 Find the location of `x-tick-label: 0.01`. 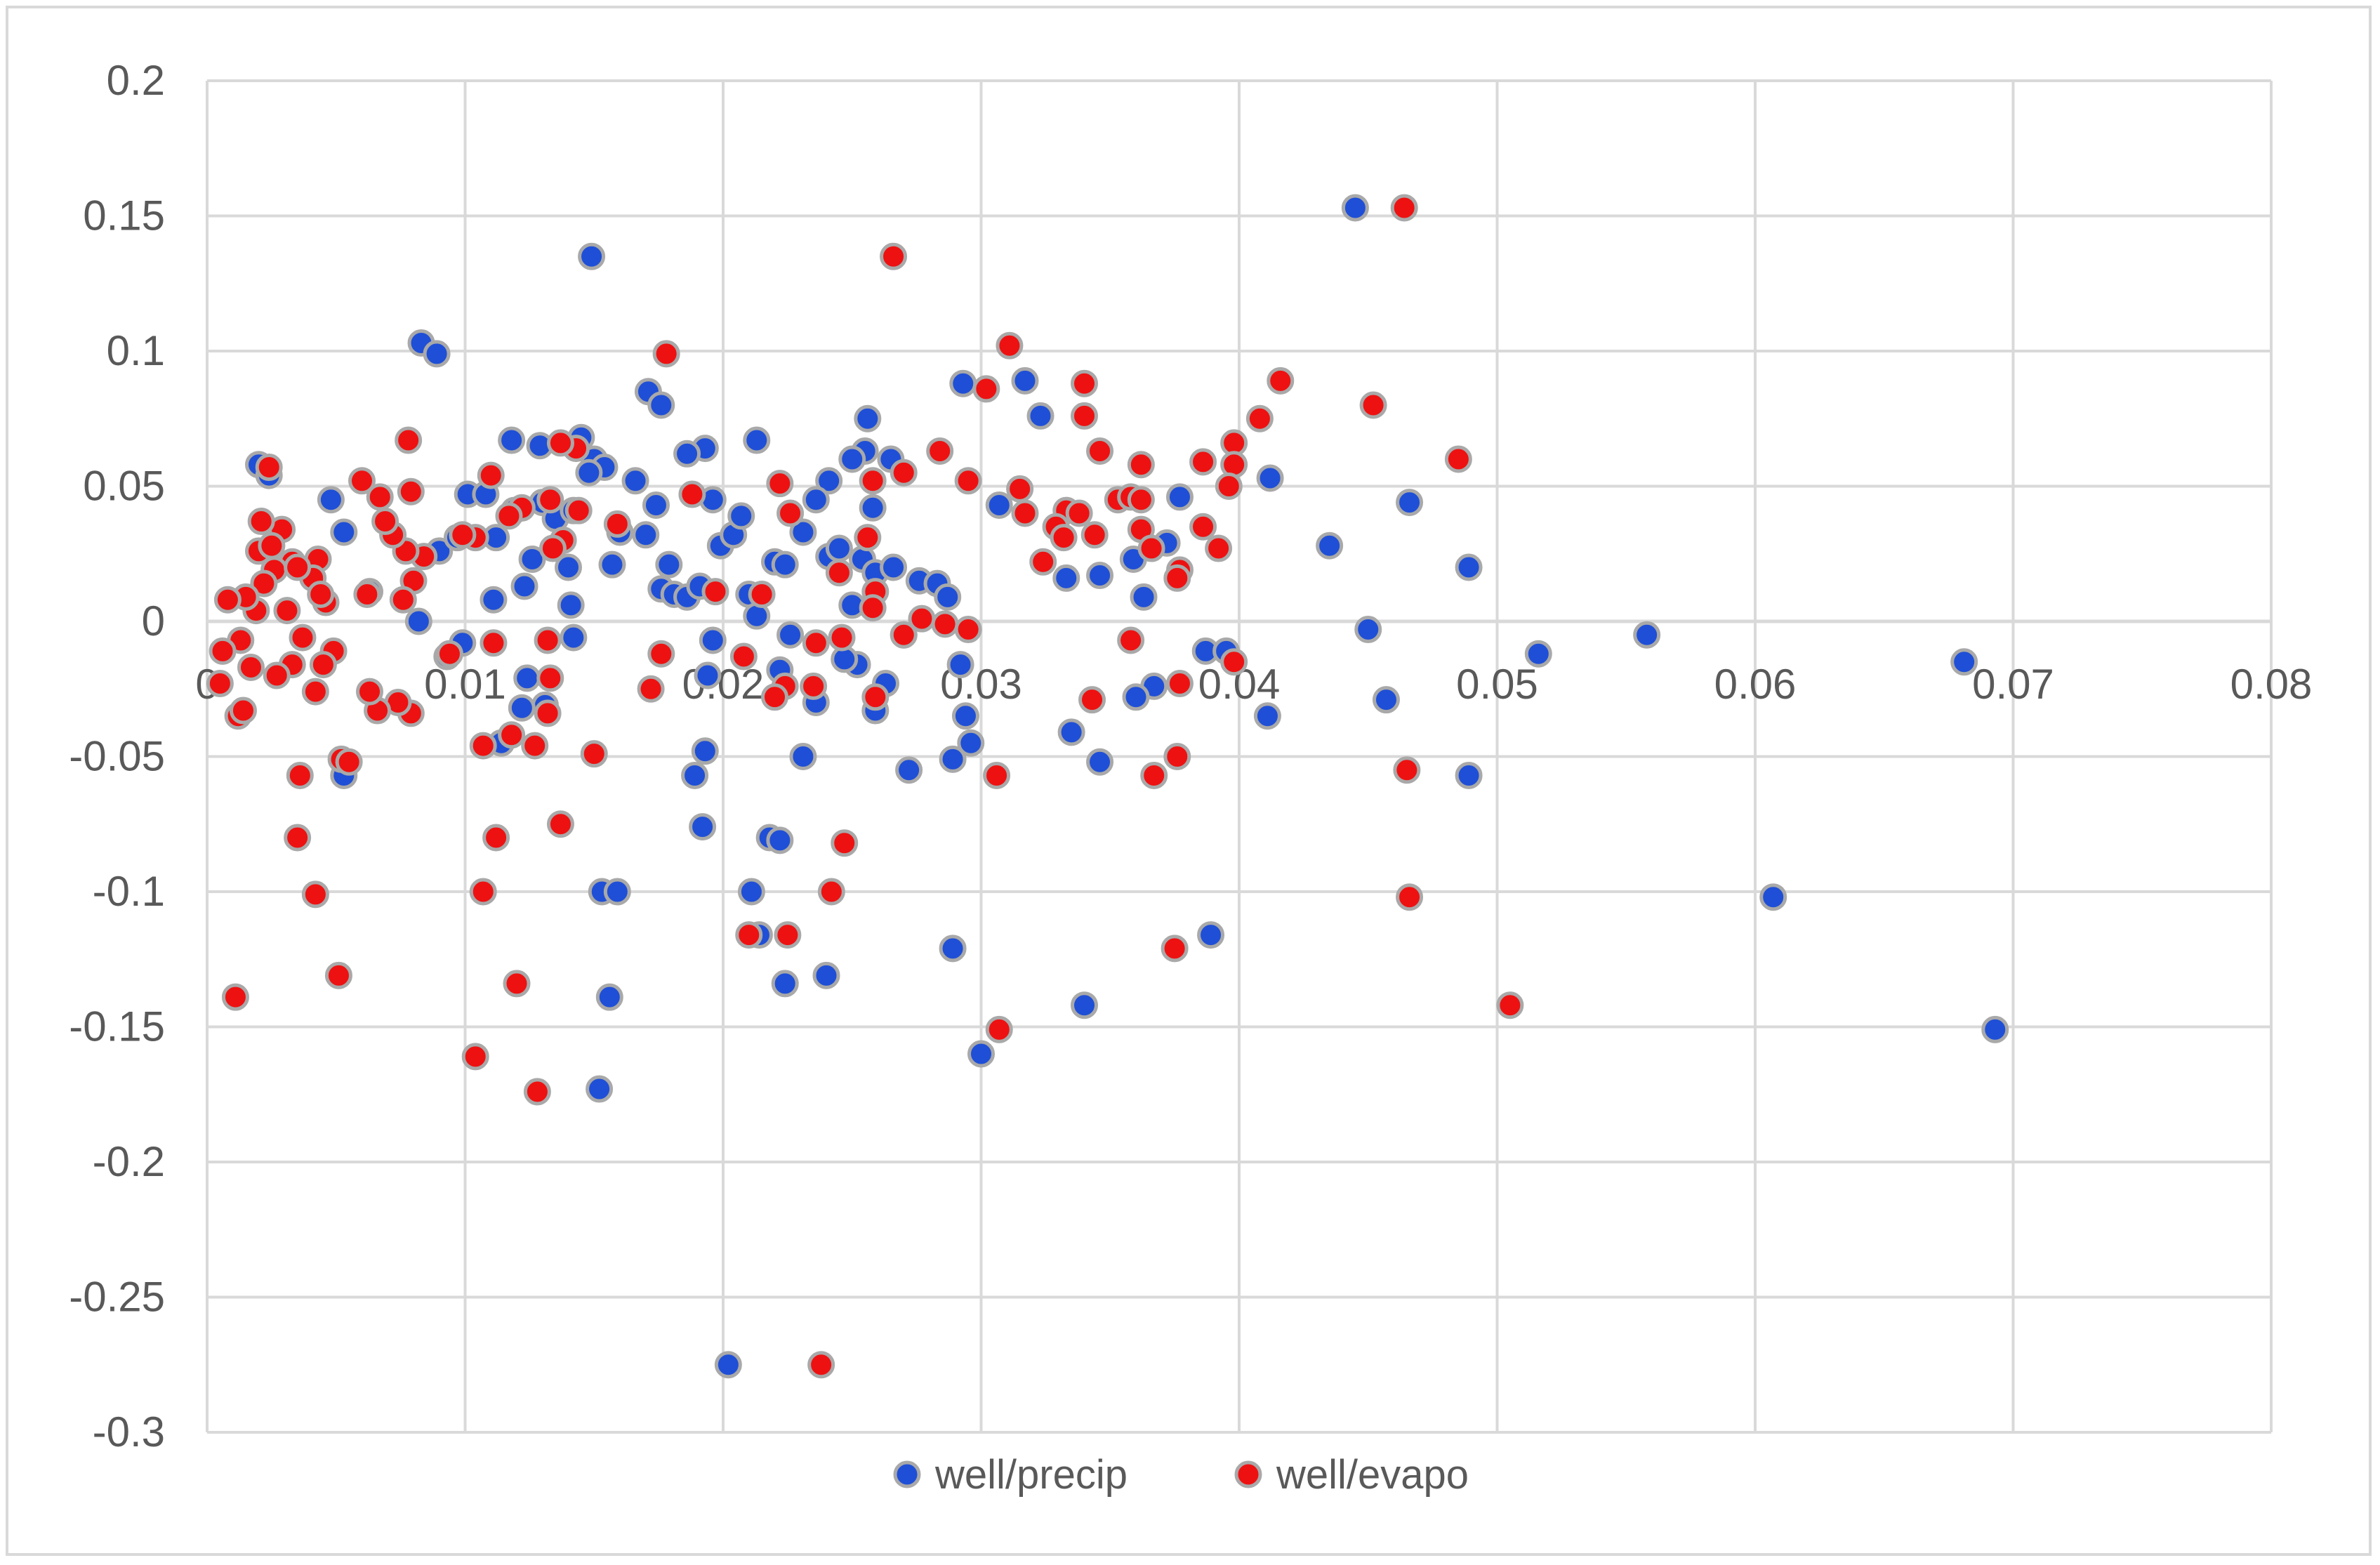

x-tick-label: 0.01 is located at coordinates (465, 684).